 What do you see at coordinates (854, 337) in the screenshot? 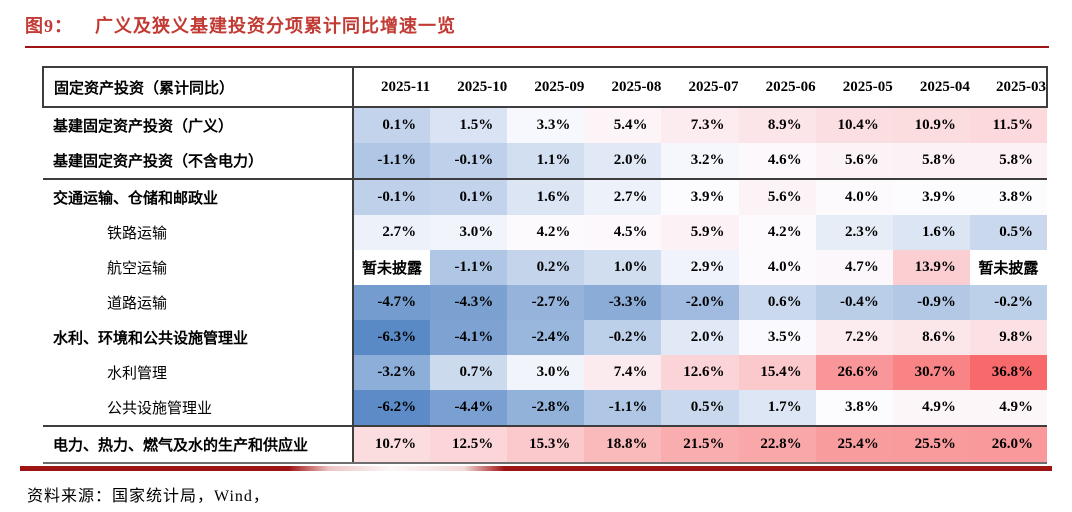
I see `data-cell: 7.2%` at bounding box center [854, 337].